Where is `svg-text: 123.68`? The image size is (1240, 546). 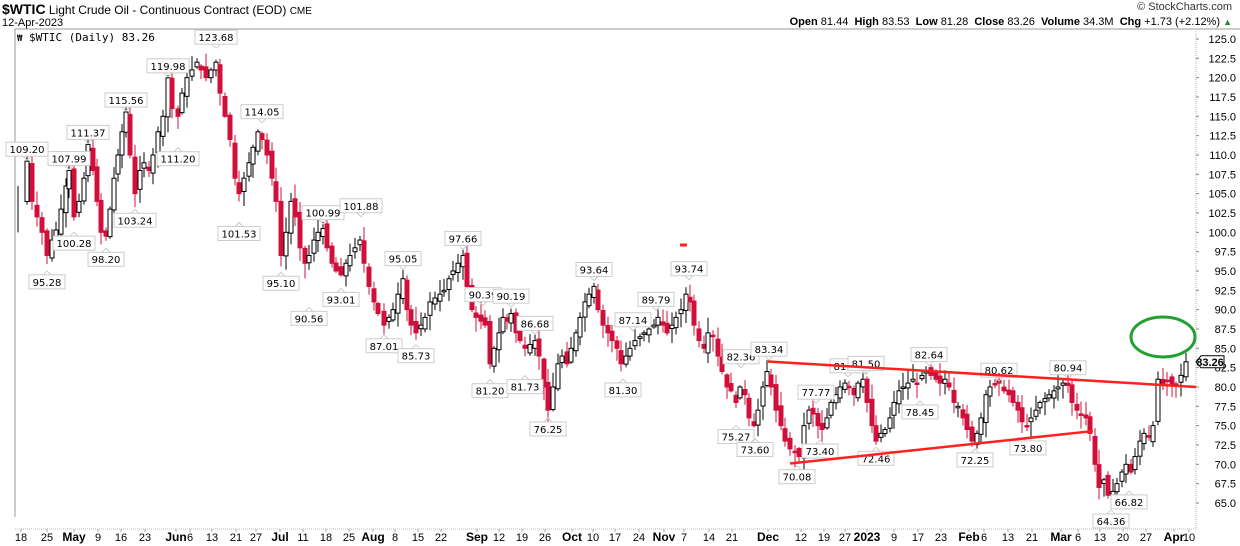 svg-text: 123.68 is located at coordinates (216, 38).